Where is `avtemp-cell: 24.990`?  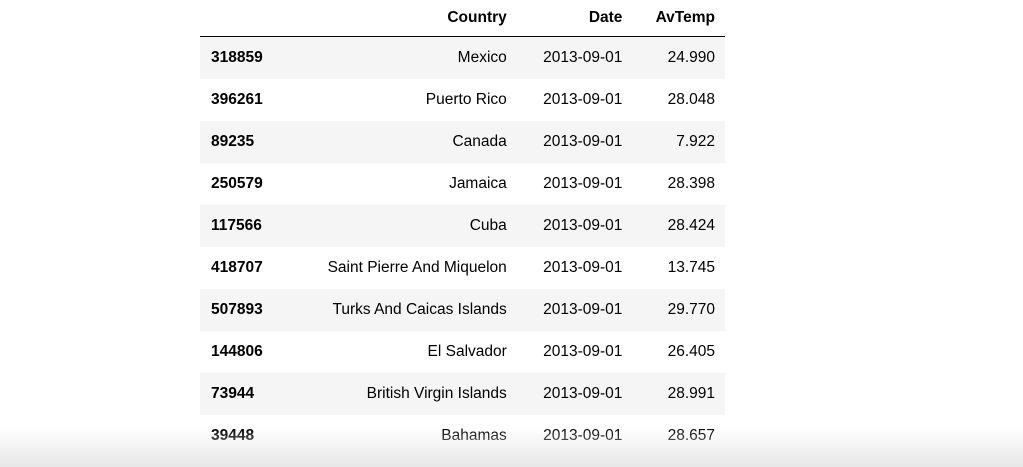
avtemp-cell: 24.990 is located at coordinates (691, 57).